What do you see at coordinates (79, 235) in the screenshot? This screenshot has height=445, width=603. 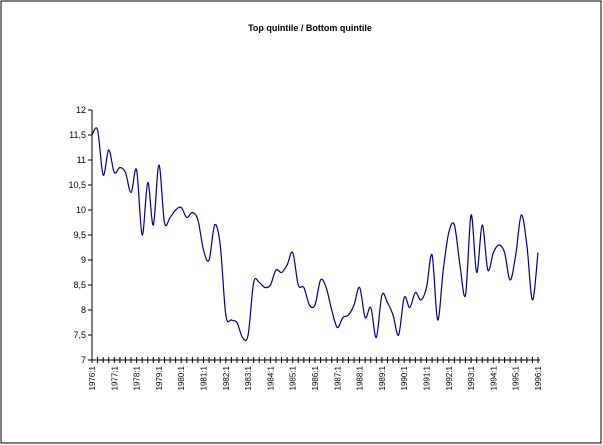 I see `y-tick-label: 9,5` at bounding box center [79, 235].